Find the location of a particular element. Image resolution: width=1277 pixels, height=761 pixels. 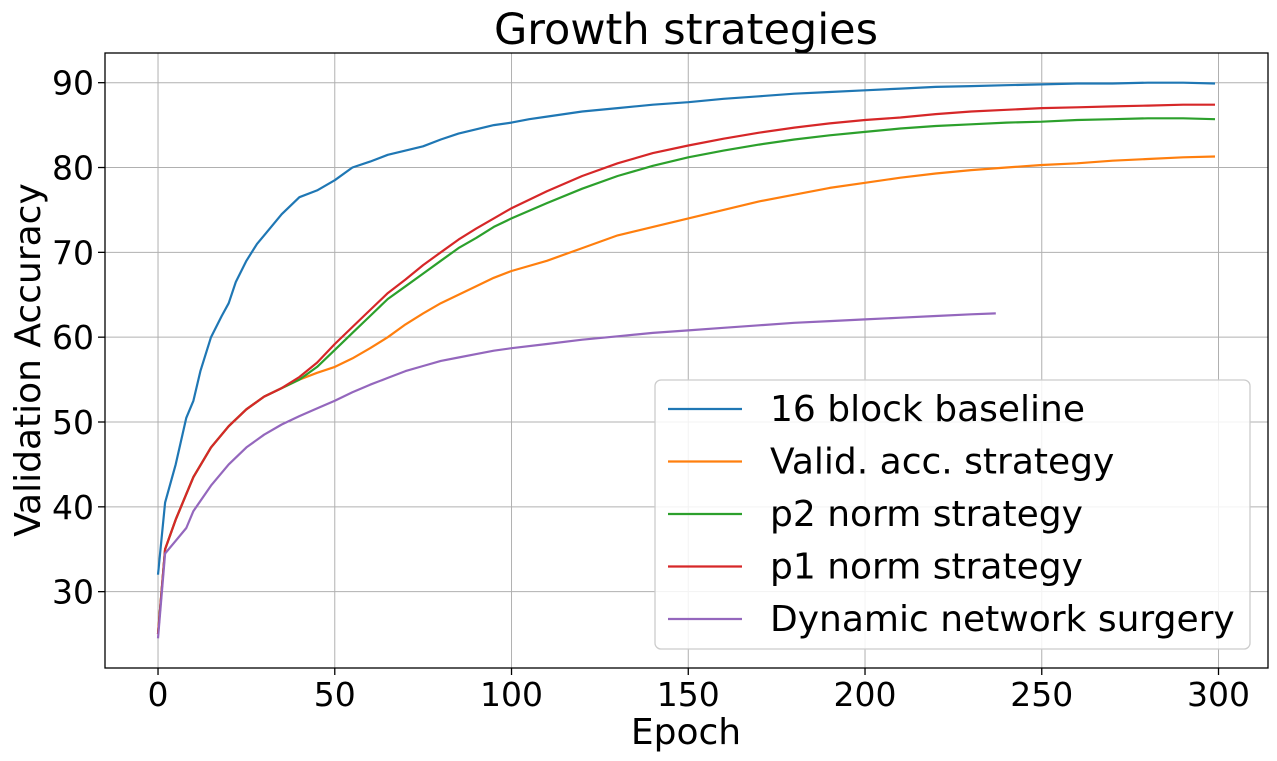

x-tick-label: 200 is located at coordinates (865, 694).